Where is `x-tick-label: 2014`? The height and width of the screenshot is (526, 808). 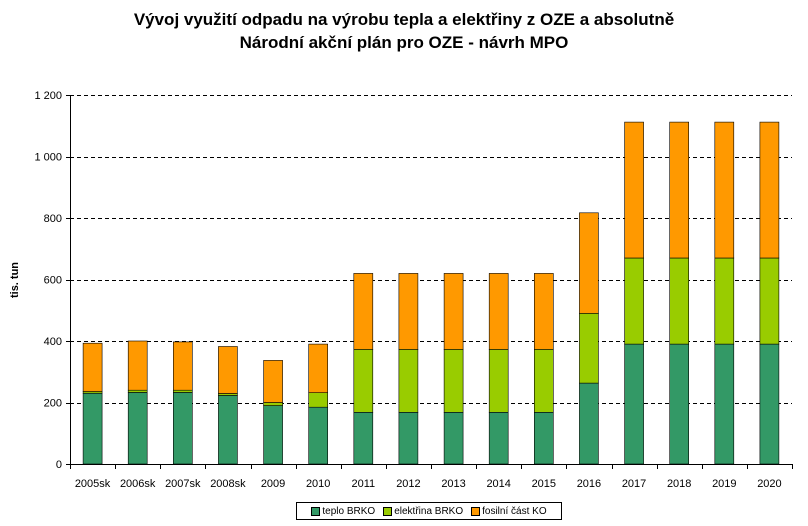 x-tick-label: 2014 is located at coordinates (498, 484).